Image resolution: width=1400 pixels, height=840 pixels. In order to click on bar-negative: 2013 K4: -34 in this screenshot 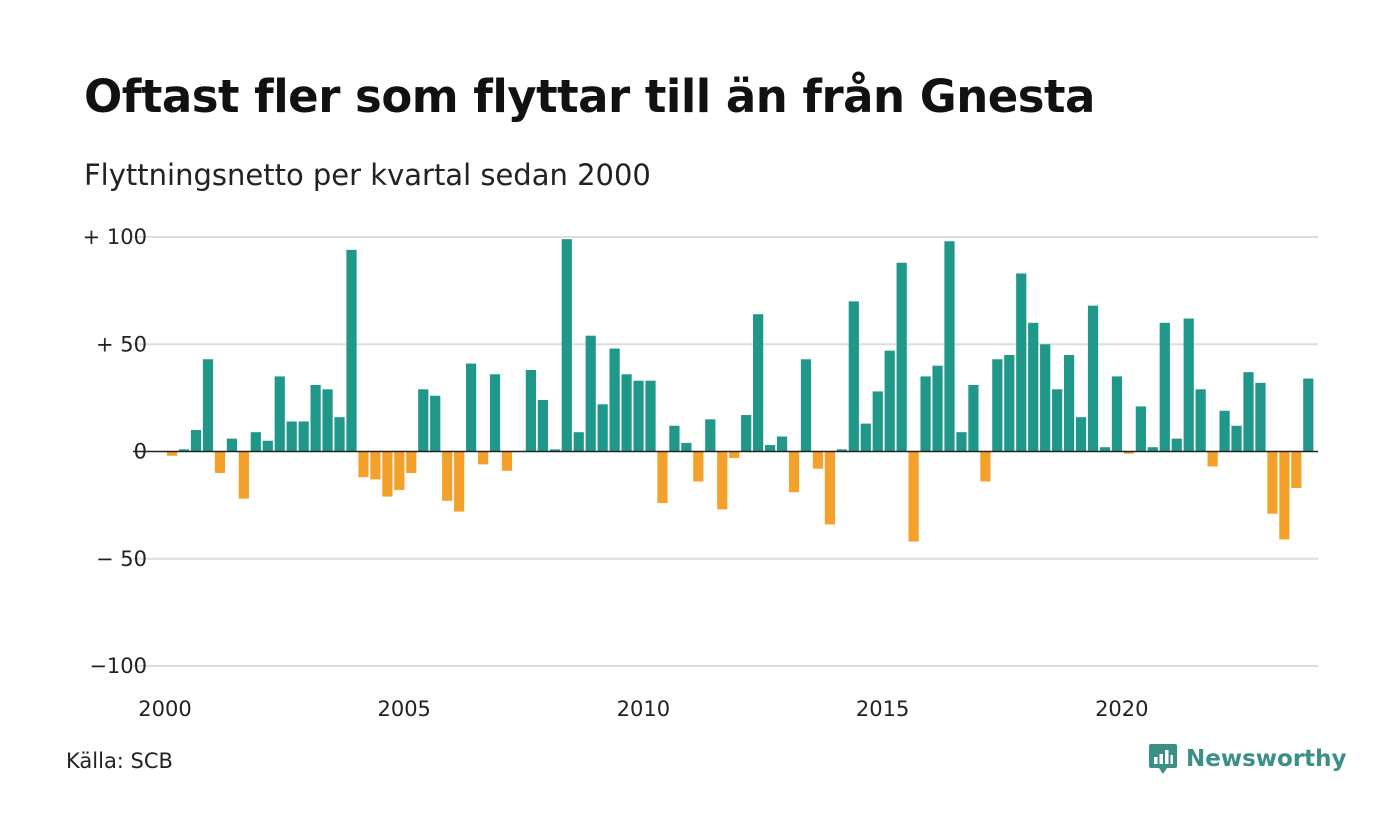, I will do `click(829, 488)`.